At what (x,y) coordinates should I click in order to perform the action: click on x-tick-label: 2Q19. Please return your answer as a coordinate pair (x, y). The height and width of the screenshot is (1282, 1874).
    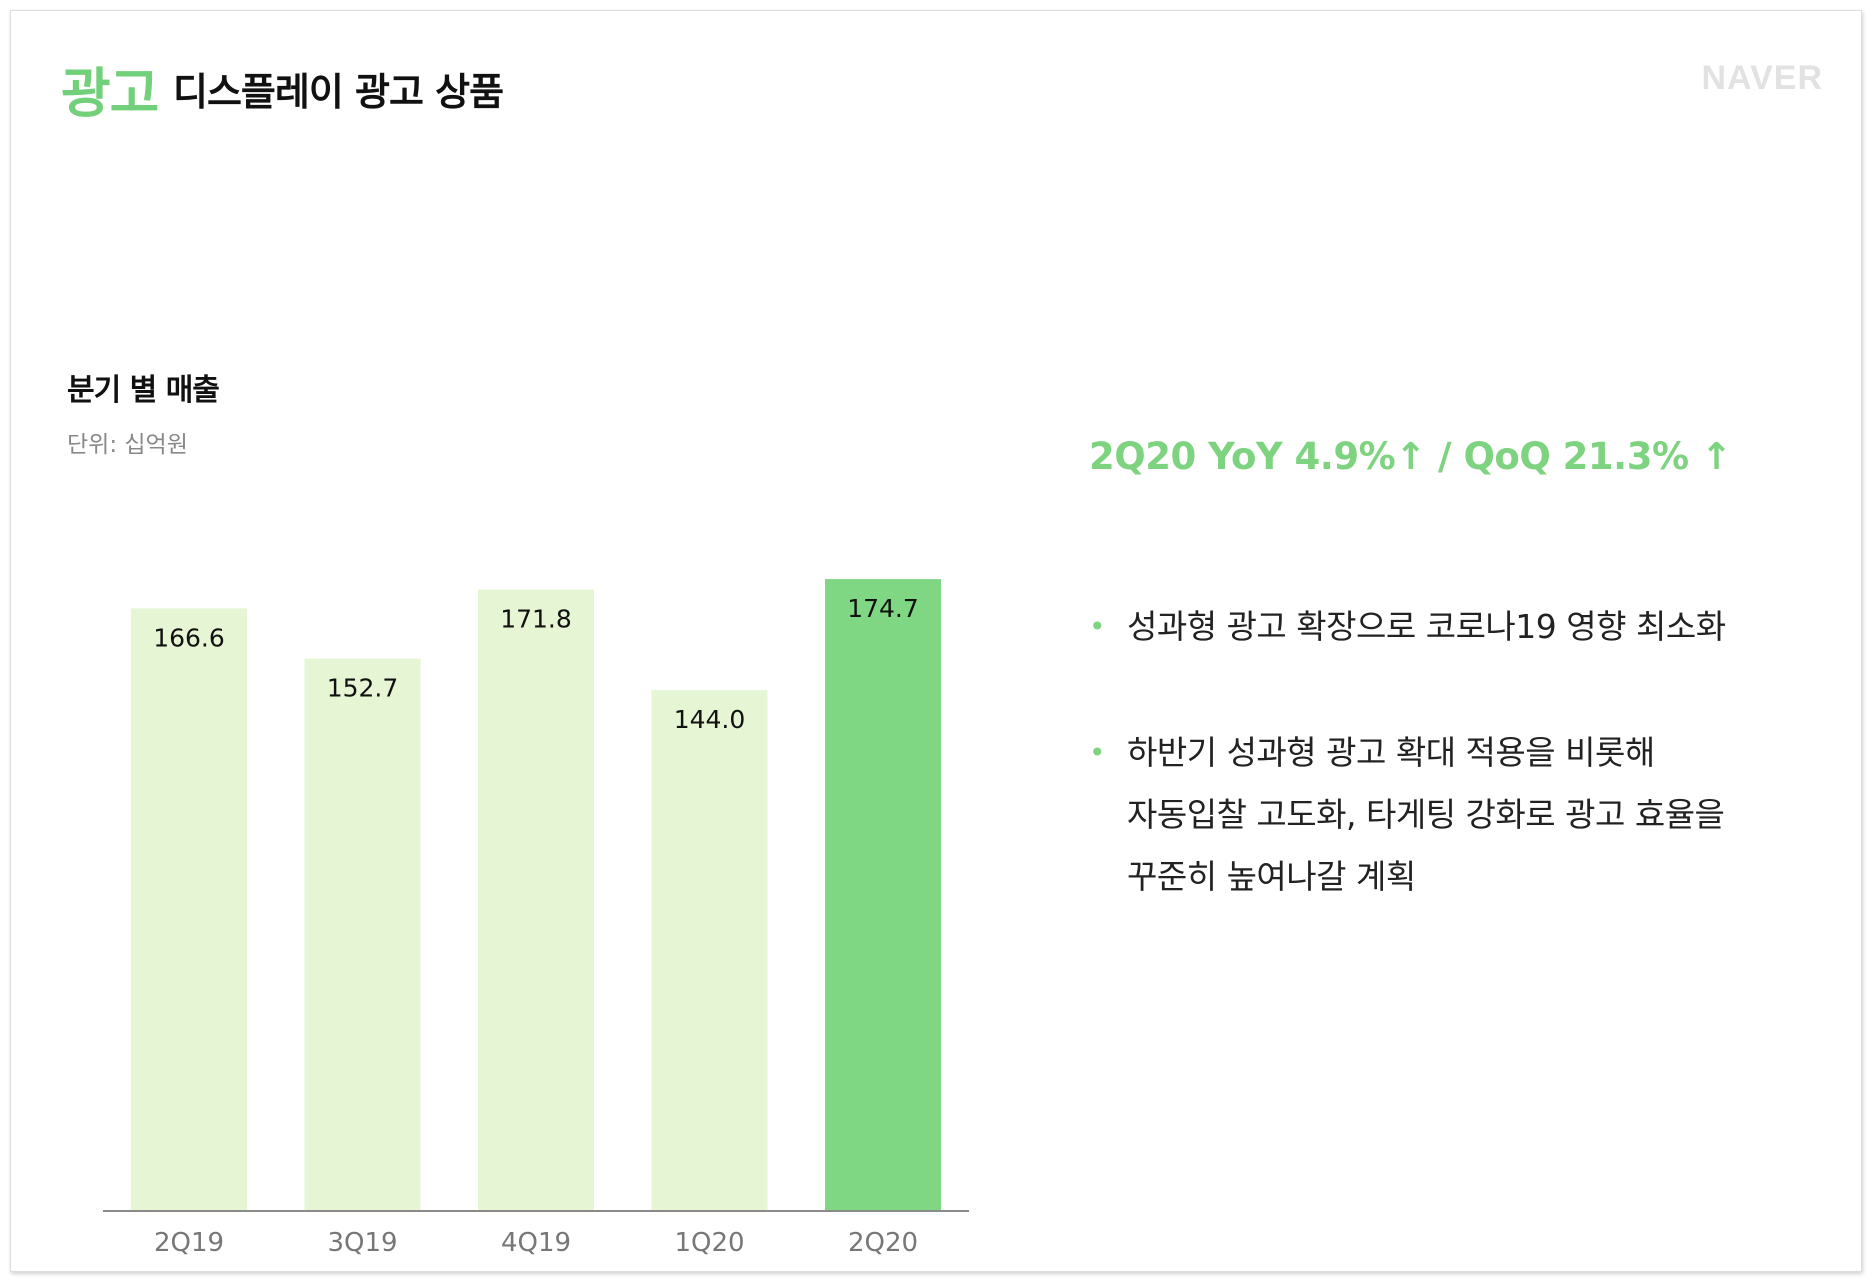
    Looking at the image, I should click on (189, 1243).